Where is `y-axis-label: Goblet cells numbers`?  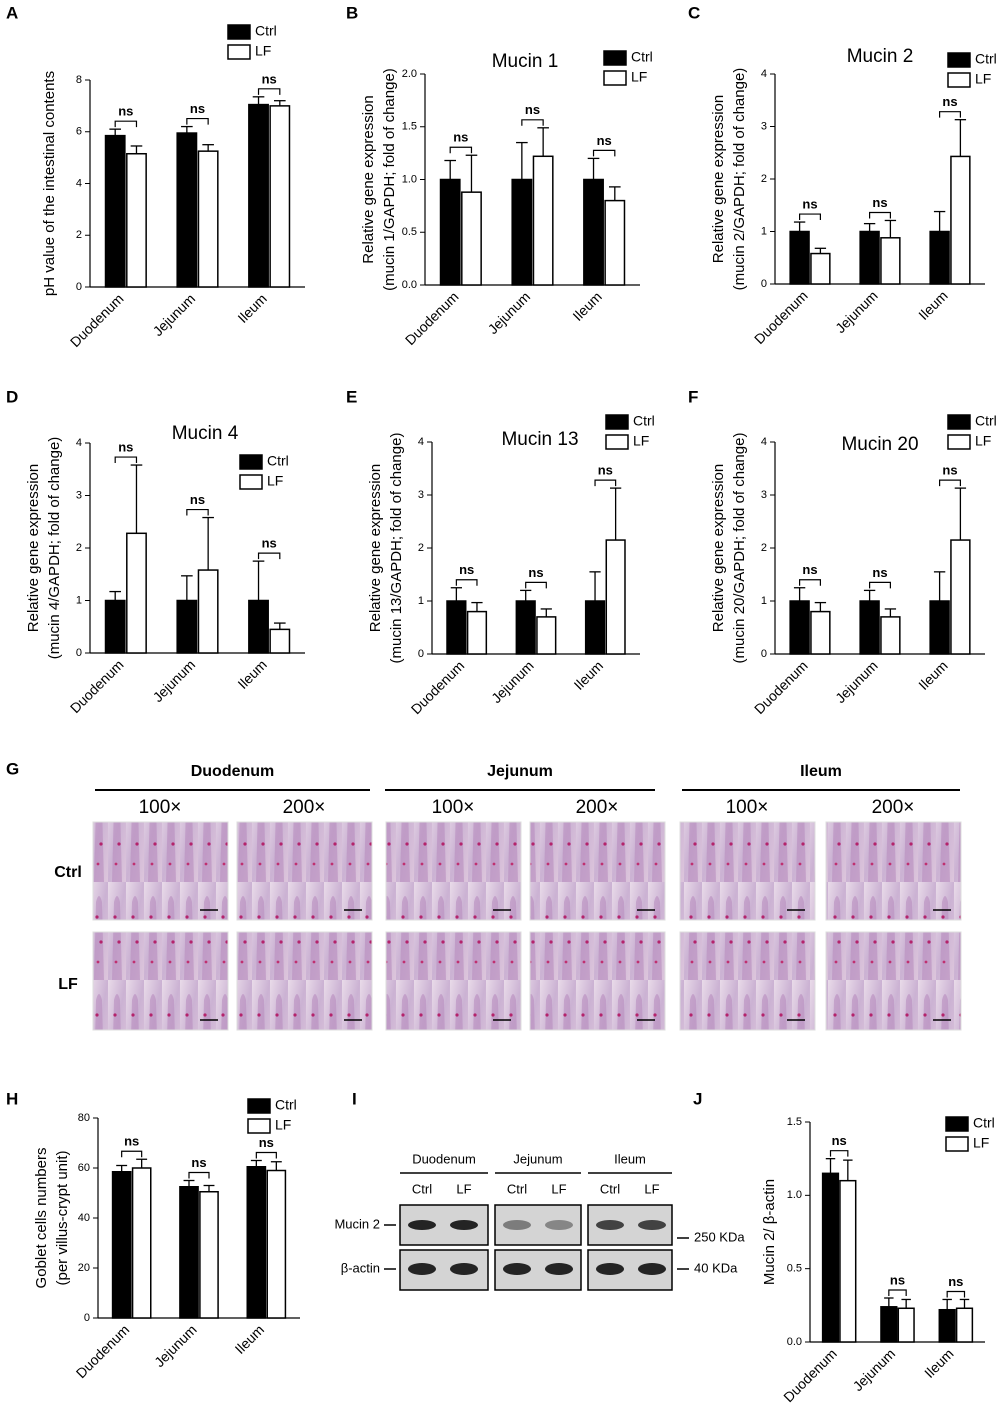
y-axis-label: Goblet cells numbers is located at coordinates (41, 1218).